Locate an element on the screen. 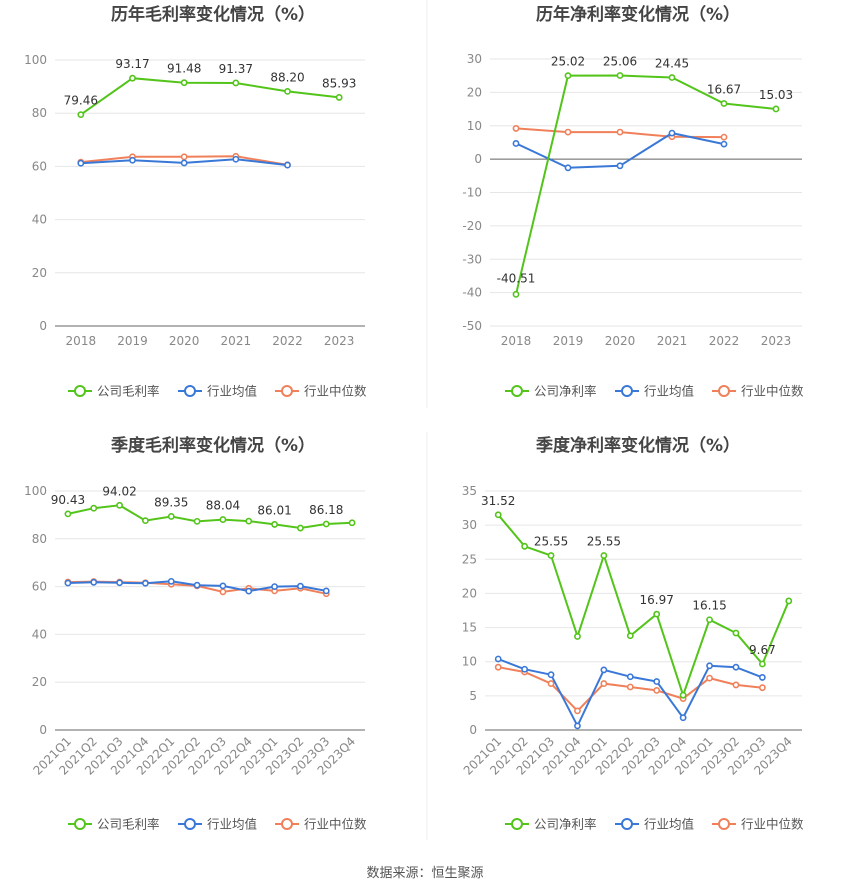 The width and height of the screenshot is (850, 891). y-tick-label: 25 is located at coordinates (469, 559).